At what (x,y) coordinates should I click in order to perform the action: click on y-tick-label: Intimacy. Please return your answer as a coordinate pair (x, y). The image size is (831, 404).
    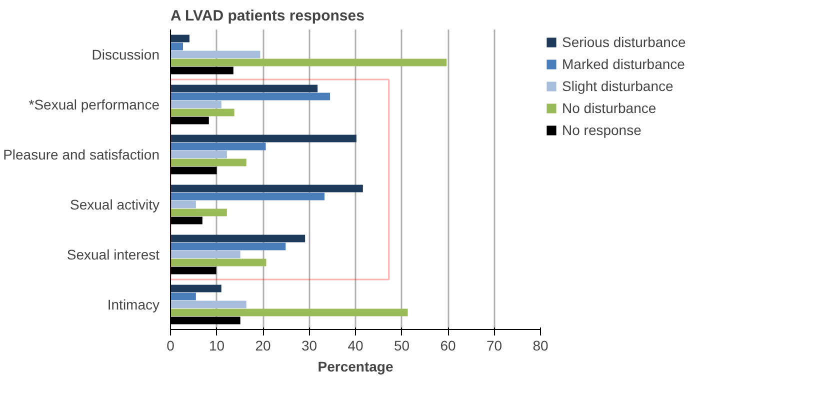
    Looking at the image, I should click on (133, 304).